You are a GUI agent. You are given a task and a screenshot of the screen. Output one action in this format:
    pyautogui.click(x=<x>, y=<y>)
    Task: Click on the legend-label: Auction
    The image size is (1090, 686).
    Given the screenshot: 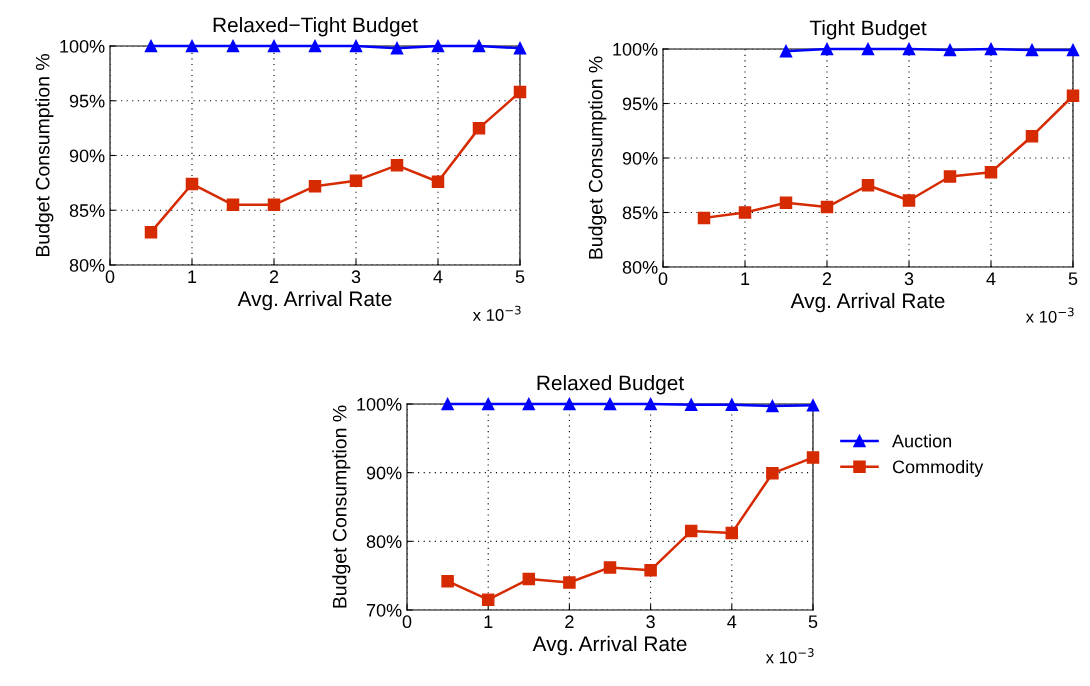 What is the action you would take?
    pyautogui.click(x=922, y=441)
    